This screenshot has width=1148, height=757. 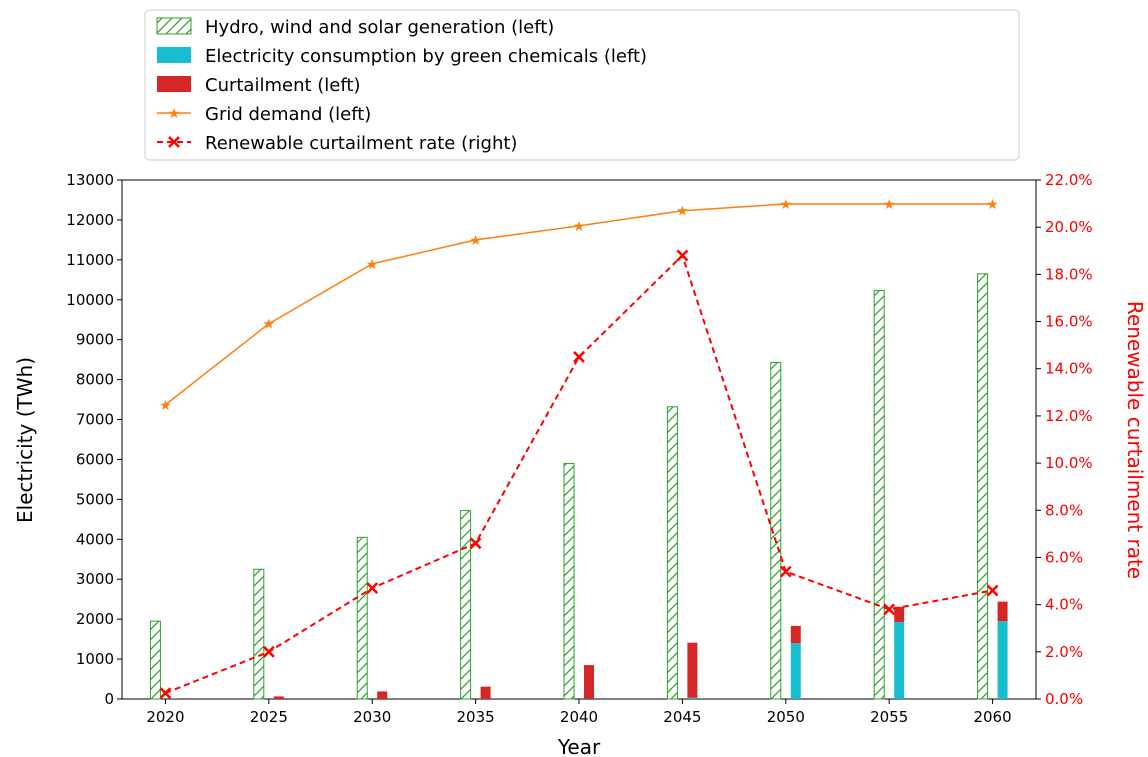 I want to click on y-tick-label-4000: 4000, so click(x=95, y=539).